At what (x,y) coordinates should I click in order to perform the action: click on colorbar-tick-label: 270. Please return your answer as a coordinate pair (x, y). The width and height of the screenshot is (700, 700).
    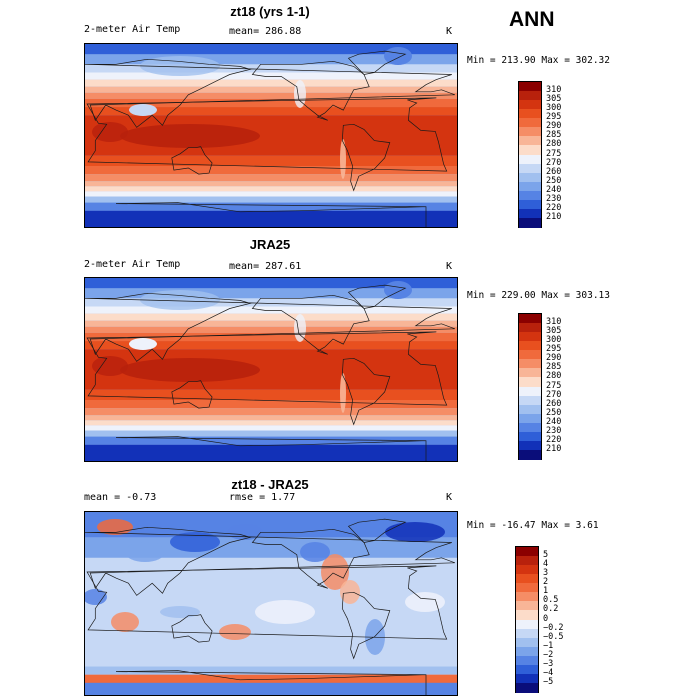
    Looking at the image, I should click on (554, 394).